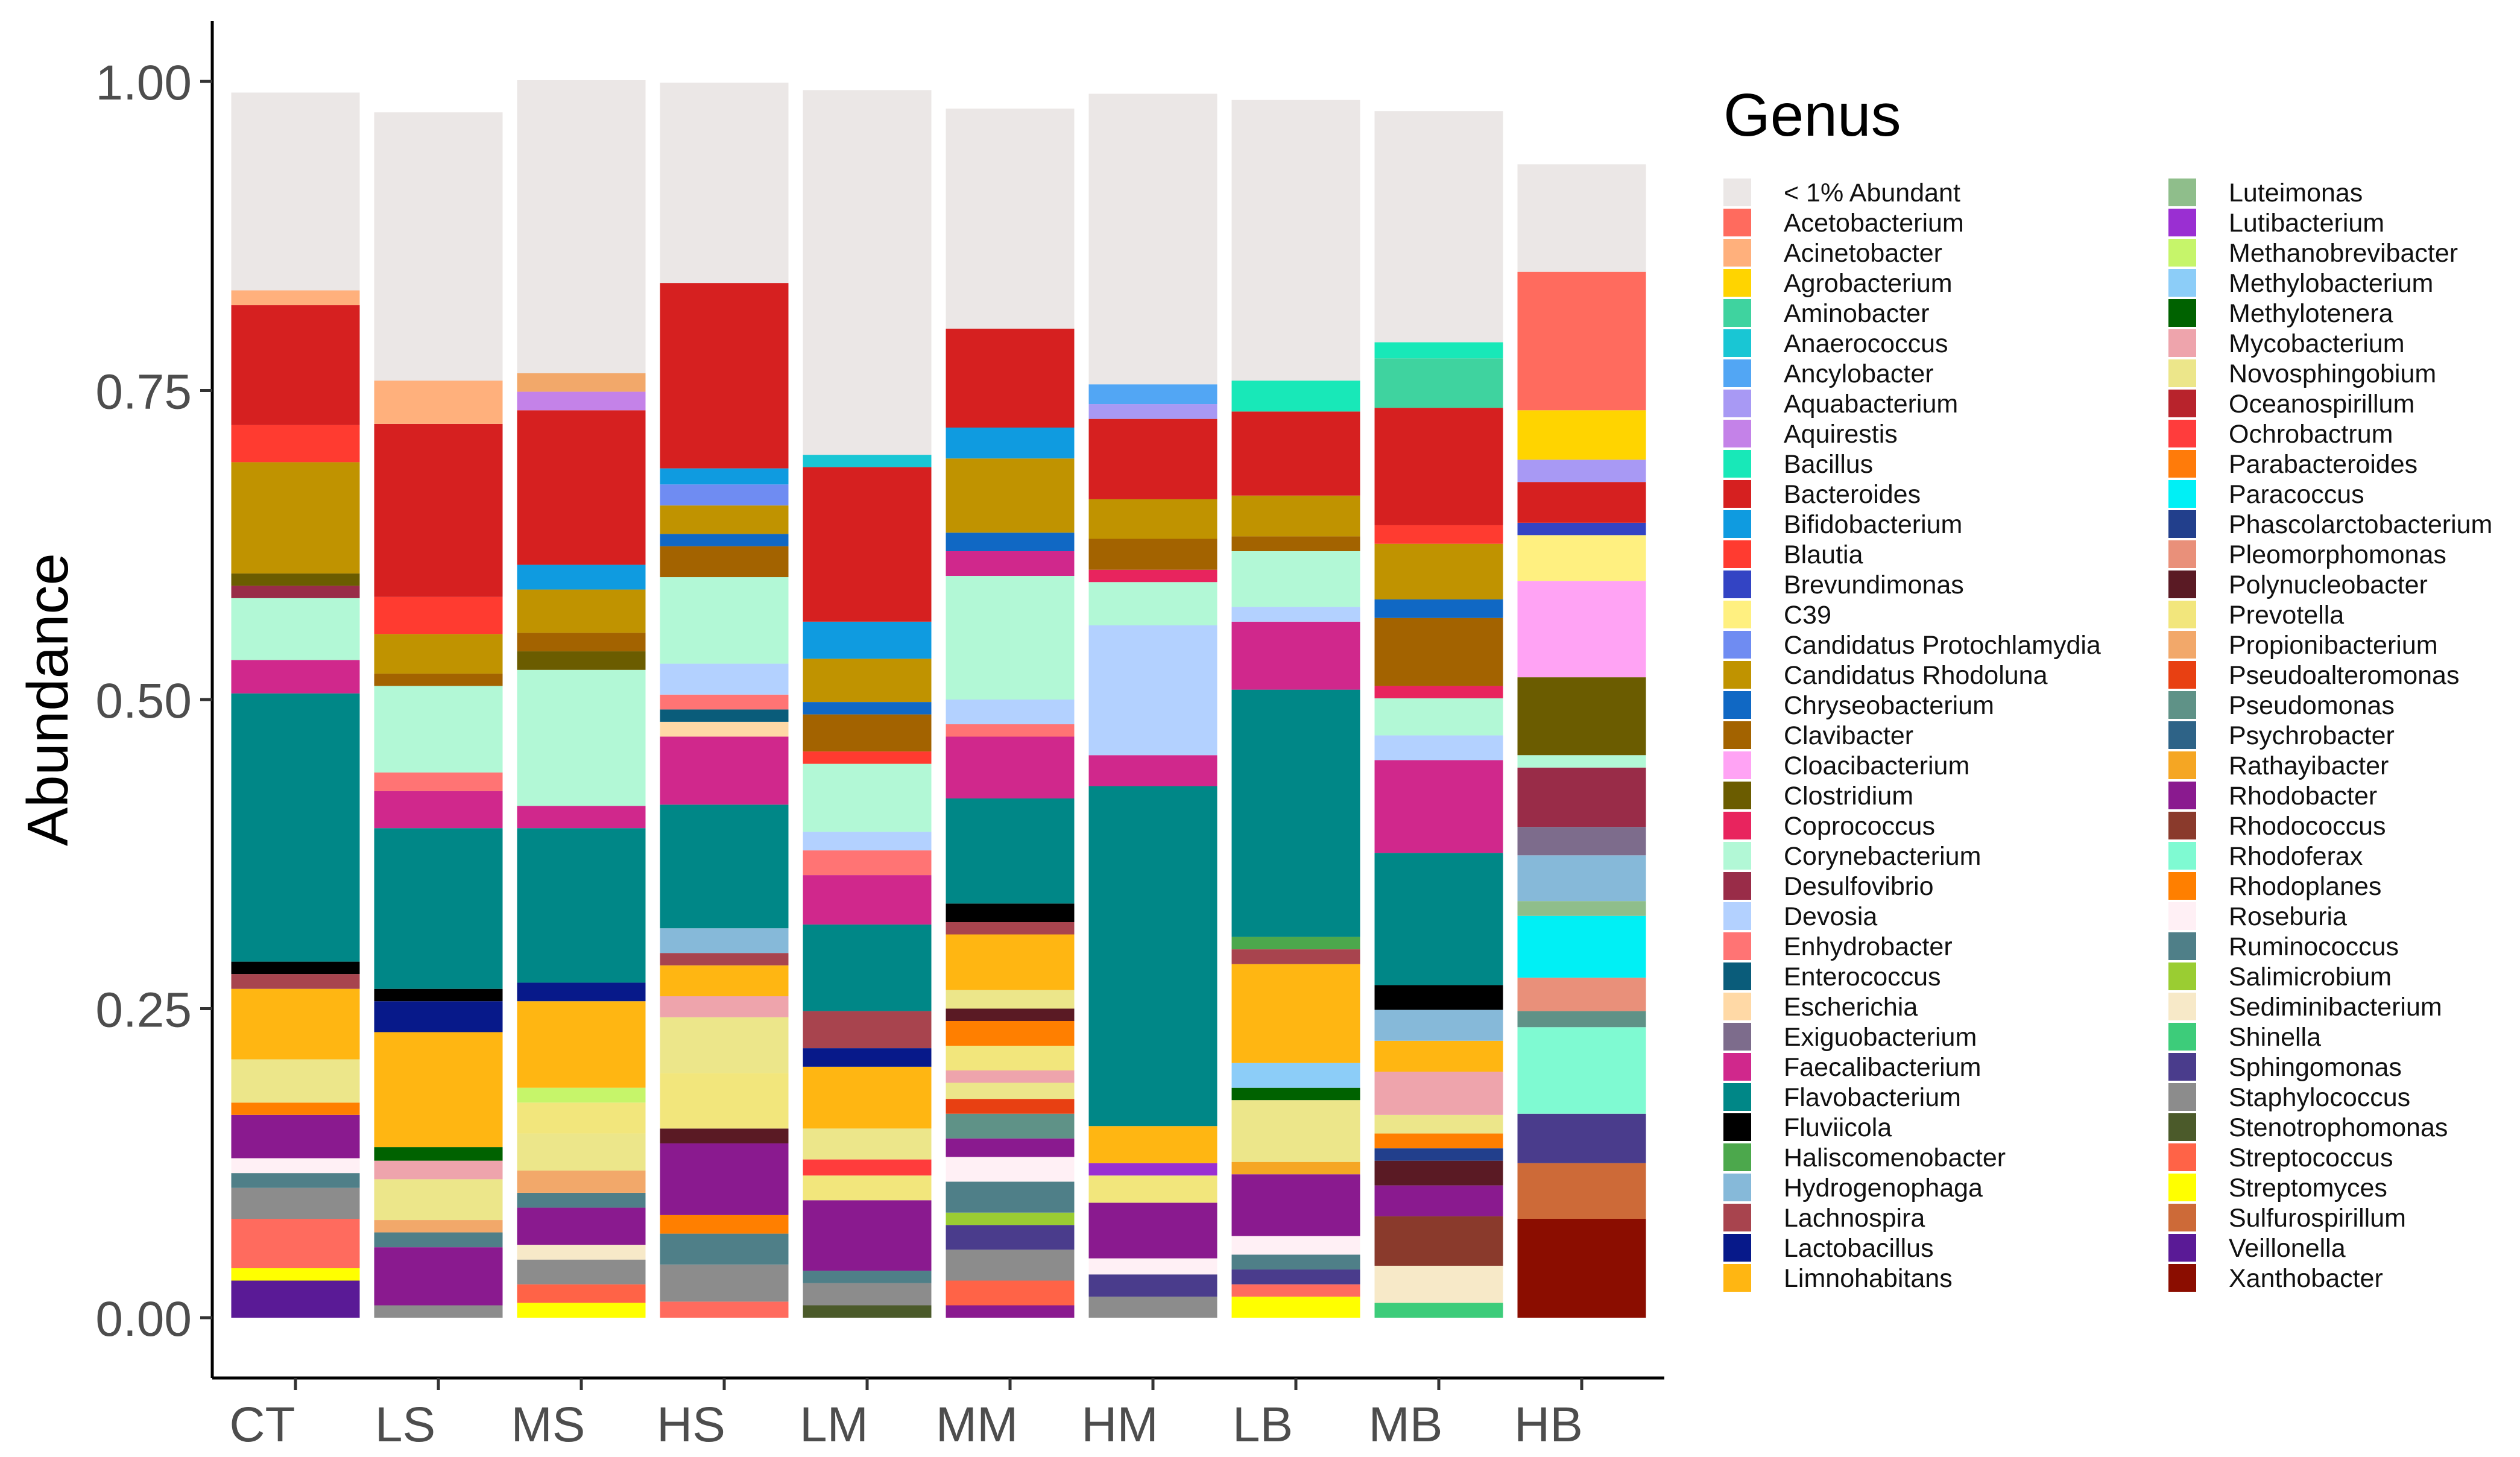  Describe the element at coordinates (295, 1274) in the screenshot. I see `bar-segment-ct-streptomyces` at that location.